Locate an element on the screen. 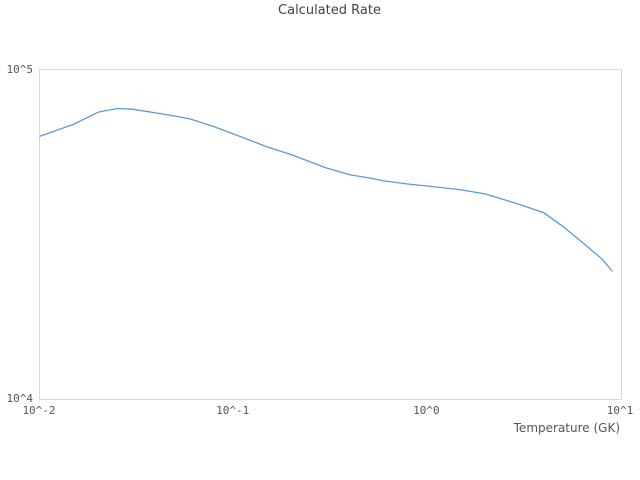 This screenshot has width=640, height=480. x-tick-label: 10^0 is located at coordinates (426, 410).